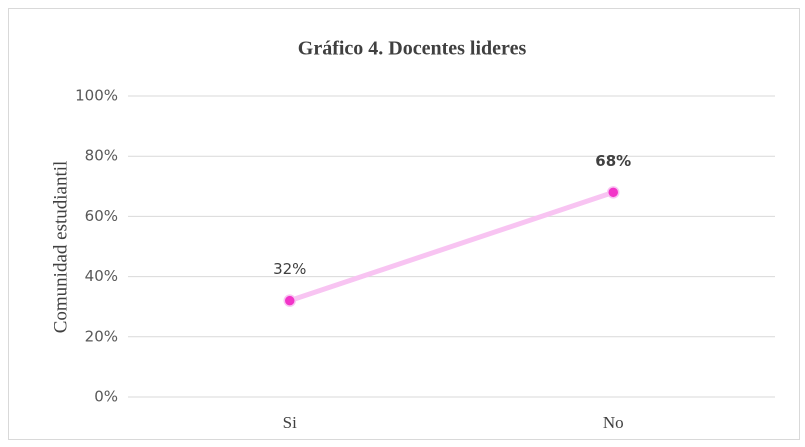 The height and width of the screenshot is (447, 805). Describe the element at coordinates (451, 246) in the screenshot. I see `line` at that location.